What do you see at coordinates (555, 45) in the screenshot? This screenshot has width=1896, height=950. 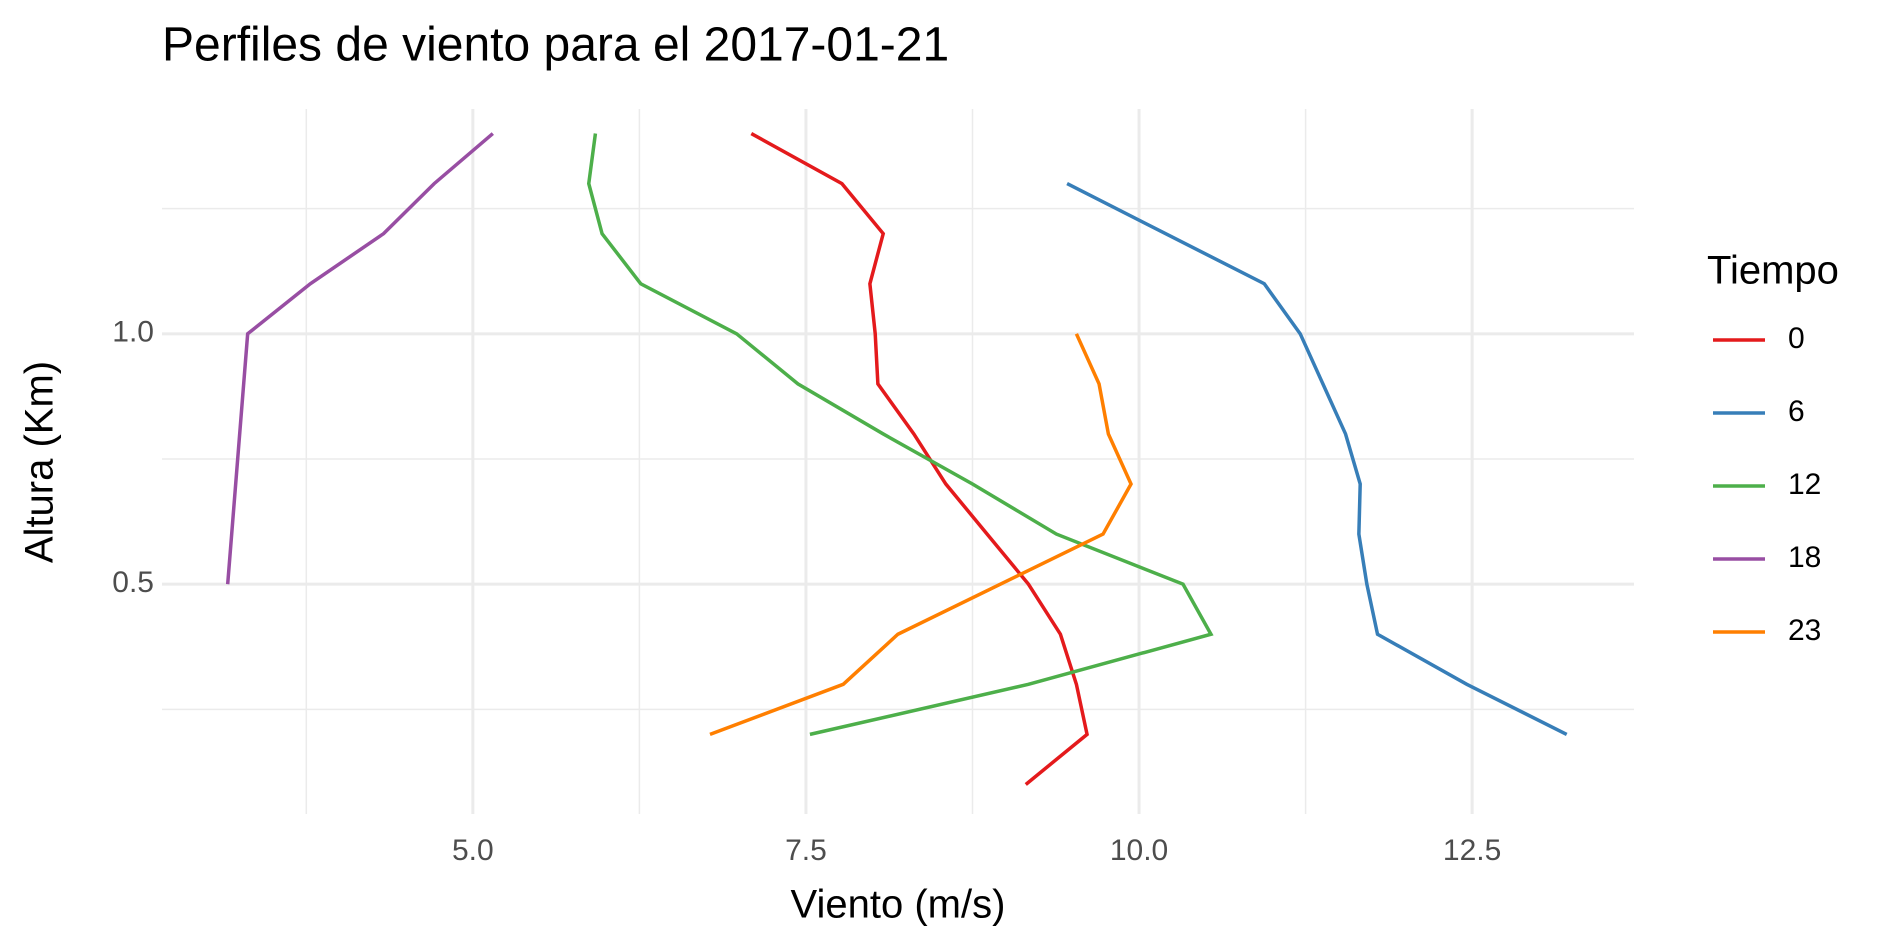 I see `chart-title: Perfiles de viento para el 2017-01-21` at bounding box center [555, 45].